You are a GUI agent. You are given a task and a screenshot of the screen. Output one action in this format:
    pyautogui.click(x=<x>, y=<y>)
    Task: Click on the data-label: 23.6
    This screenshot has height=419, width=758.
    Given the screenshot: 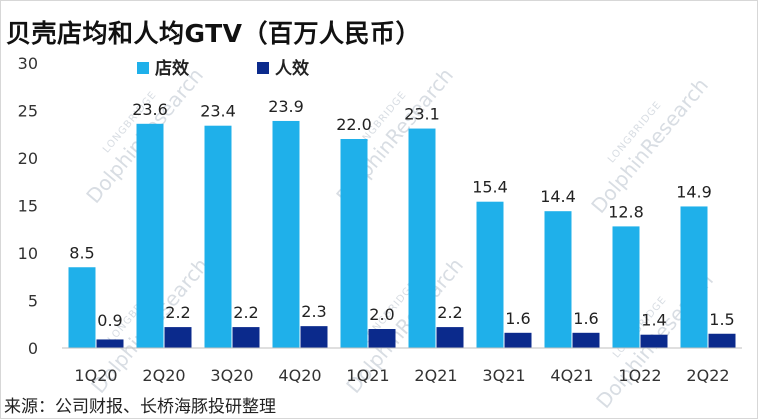 What is the action you would take?
    pyautogui.click(x=150, y=109)
    